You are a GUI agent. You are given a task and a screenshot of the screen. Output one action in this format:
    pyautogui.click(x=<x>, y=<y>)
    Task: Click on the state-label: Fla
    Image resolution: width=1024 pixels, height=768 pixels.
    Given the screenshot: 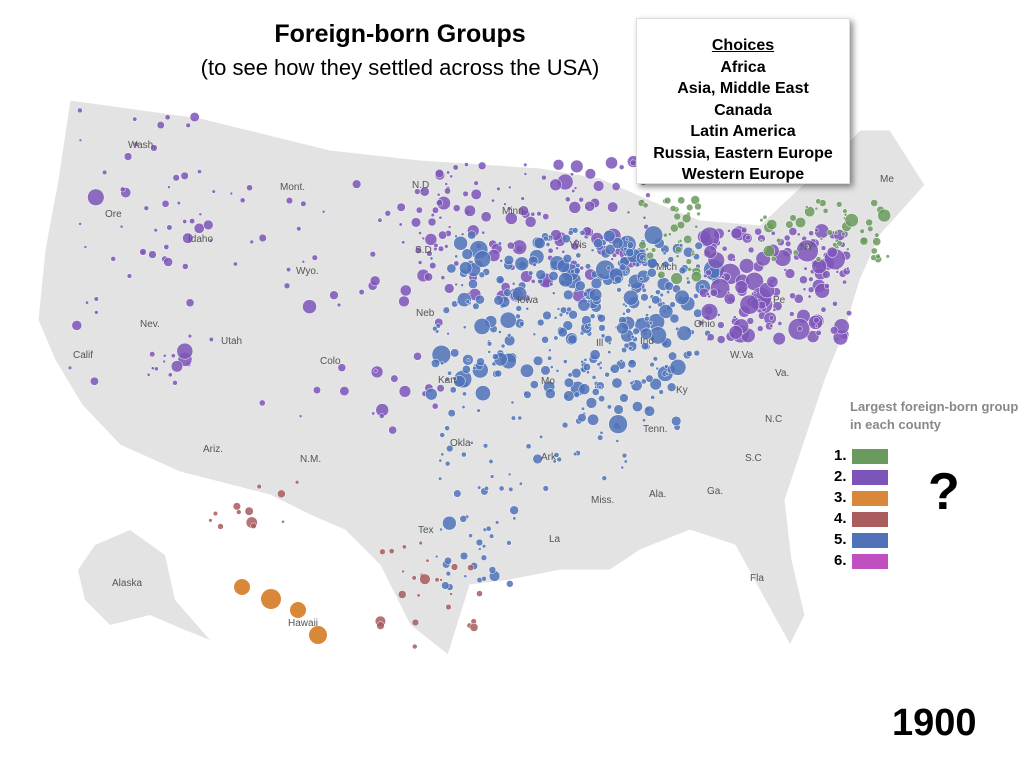 What is the action you would take?
    pyautogui.click(x=757, y=578)
    